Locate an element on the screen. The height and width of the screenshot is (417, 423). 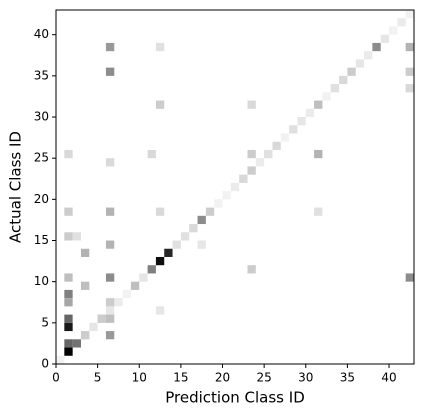
y-tick-label: 40 is located at coordinates (41, 34).